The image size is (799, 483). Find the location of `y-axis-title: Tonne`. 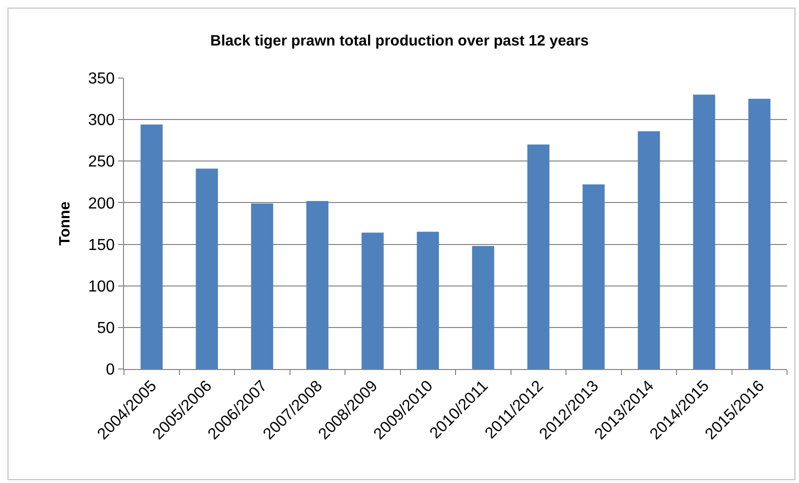

y-axis-title: Tonne is located at coordinates (65, 224).